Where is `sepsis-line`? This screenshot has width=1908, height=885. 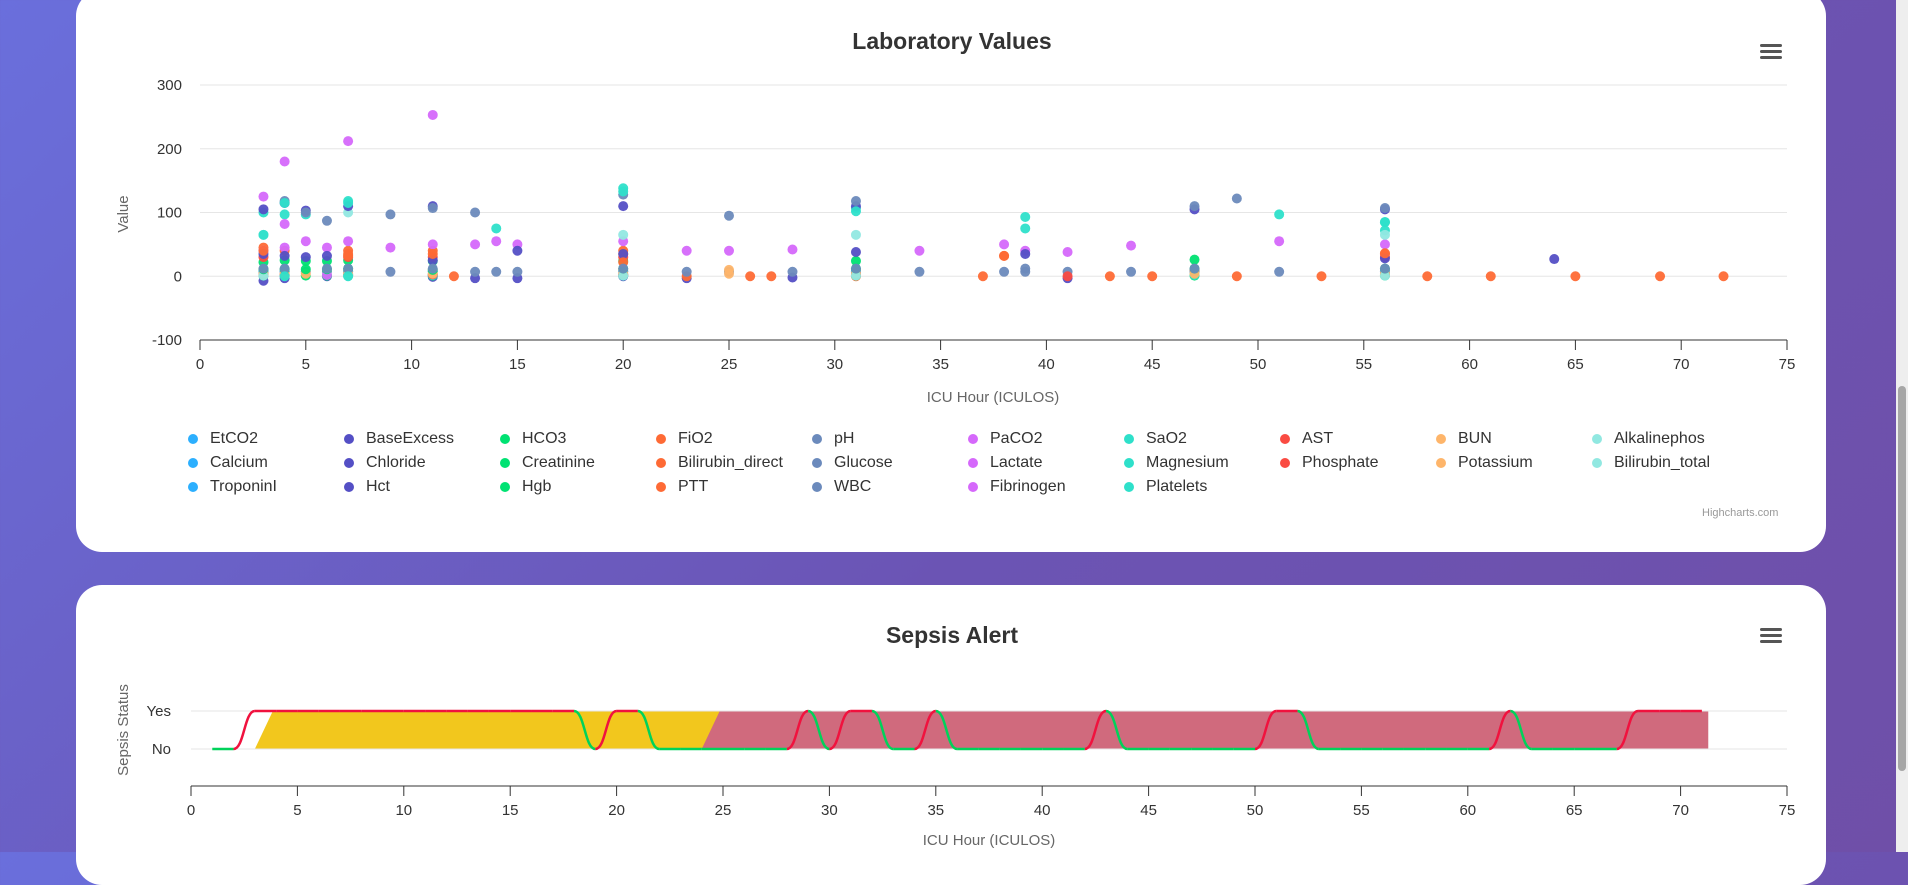 sepsis-line is located at coordinates (957, 730).